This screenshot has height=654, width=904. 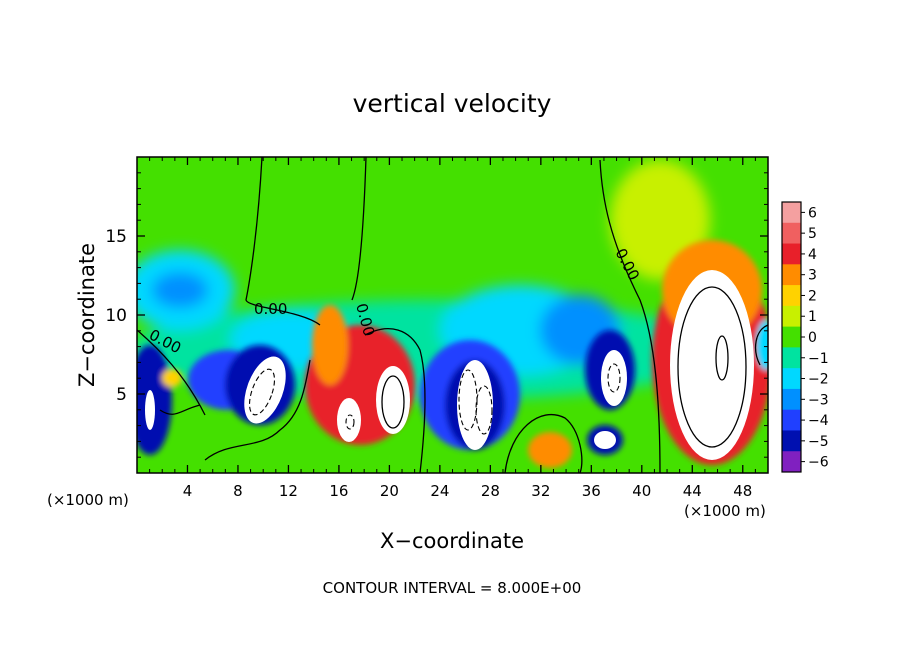 What do you see at coordinates (338, 491) in the screenshot?
I see `x-tick-label: 16` at bounding box center [338, 491].